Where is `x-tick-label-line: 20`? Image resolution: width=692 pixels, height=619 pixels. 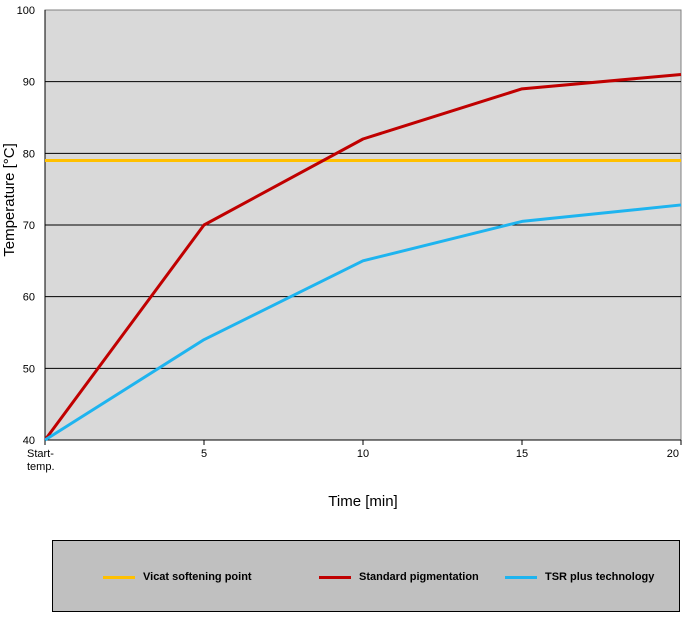
x-tick-label-line: 20 is located at coordinates (673, 454).